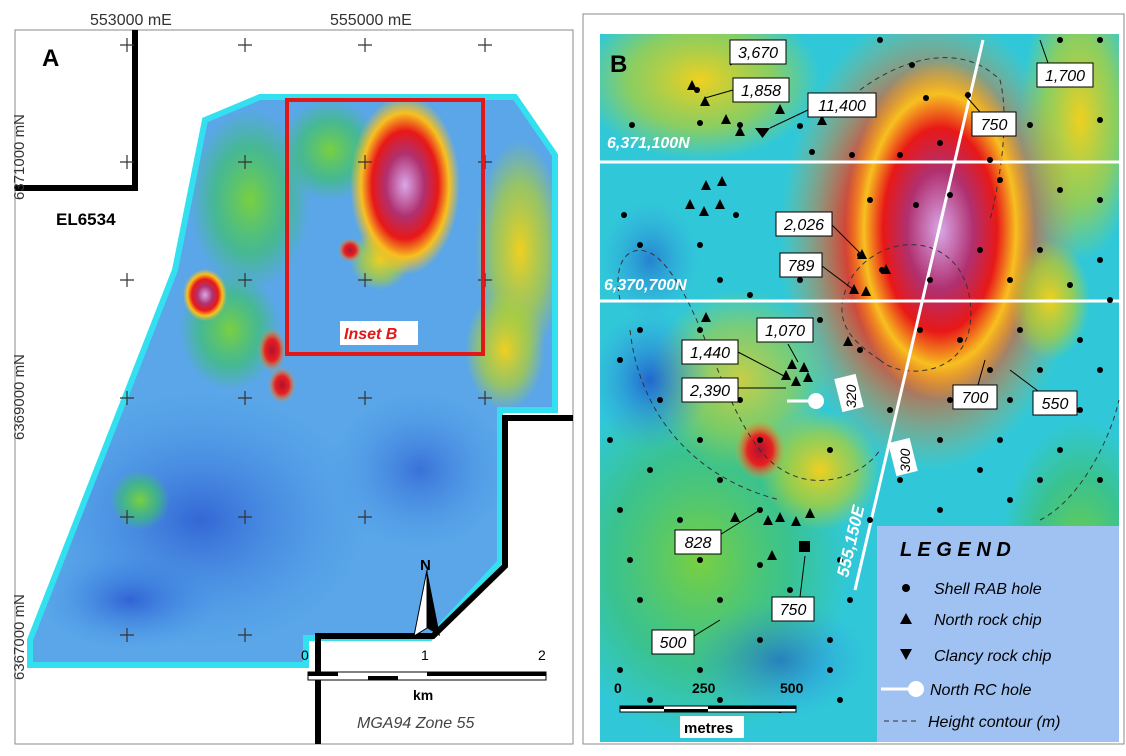 This screenshot has height=756, width=1126. What do you see at coordinates (425, 655) in the screenshot?
I see `scale-tick: 1` at bounding box center [425, 655].